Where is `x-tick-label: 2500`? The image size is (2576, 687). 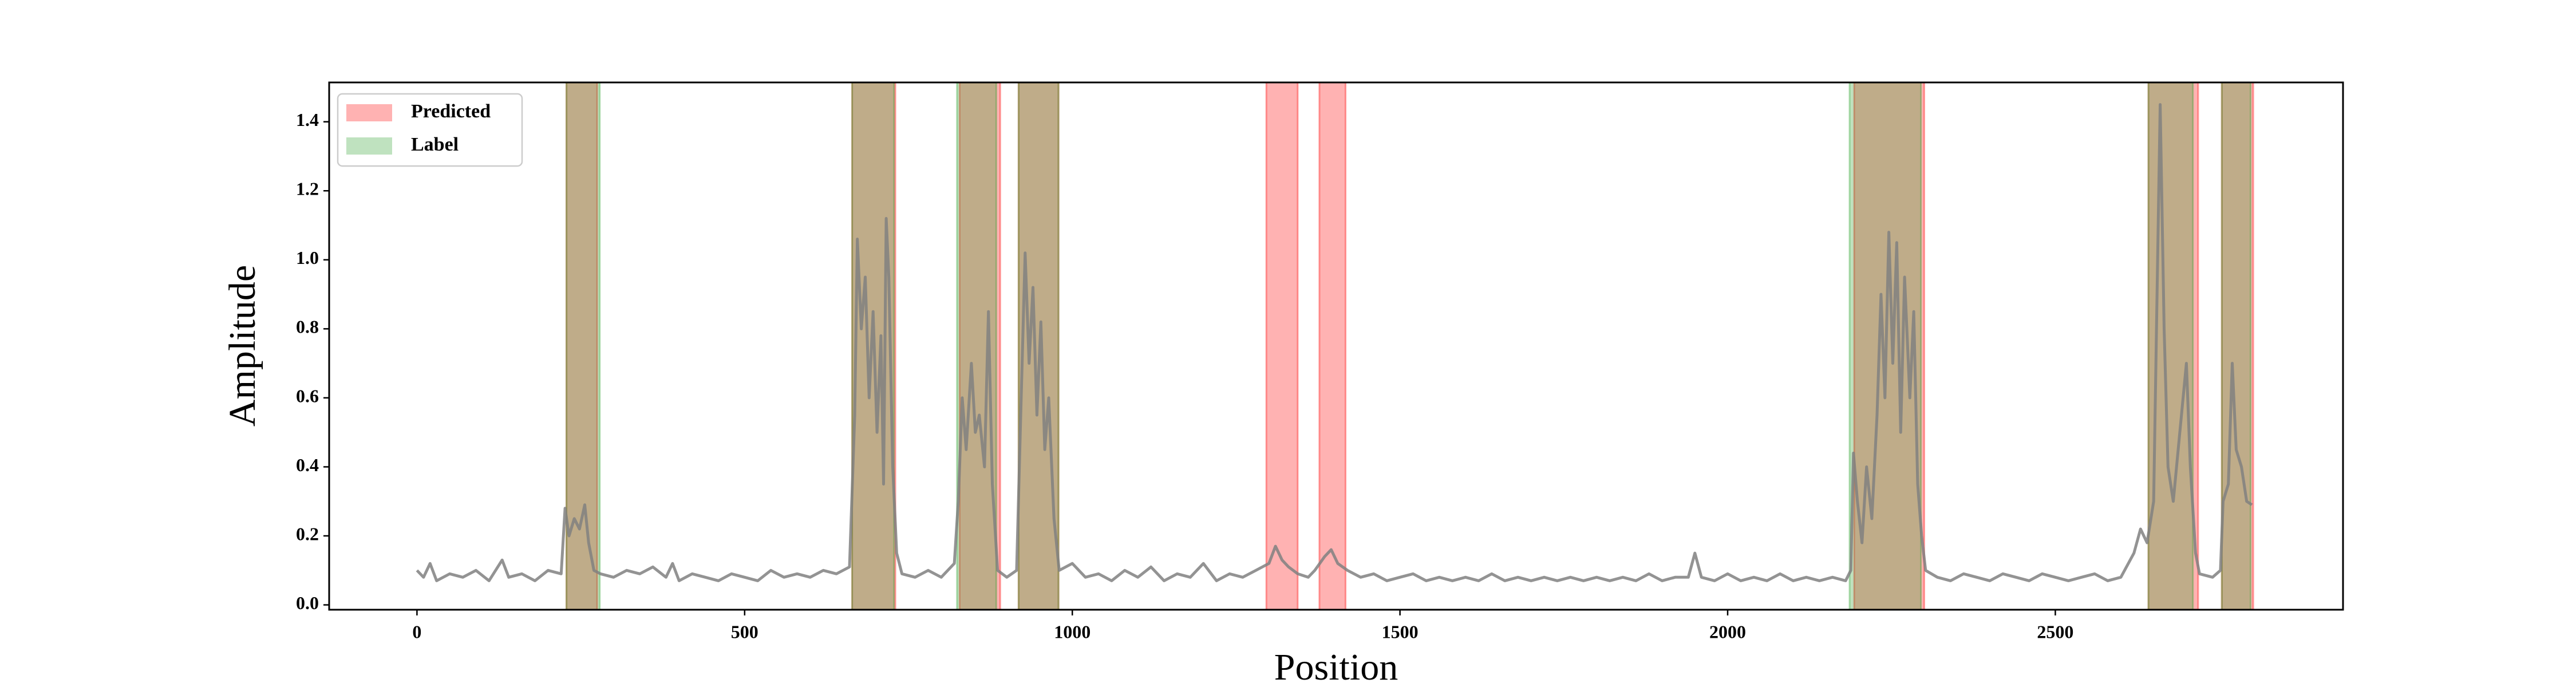 x-tick-label: 2500 is located at coordinates (2055, 631).